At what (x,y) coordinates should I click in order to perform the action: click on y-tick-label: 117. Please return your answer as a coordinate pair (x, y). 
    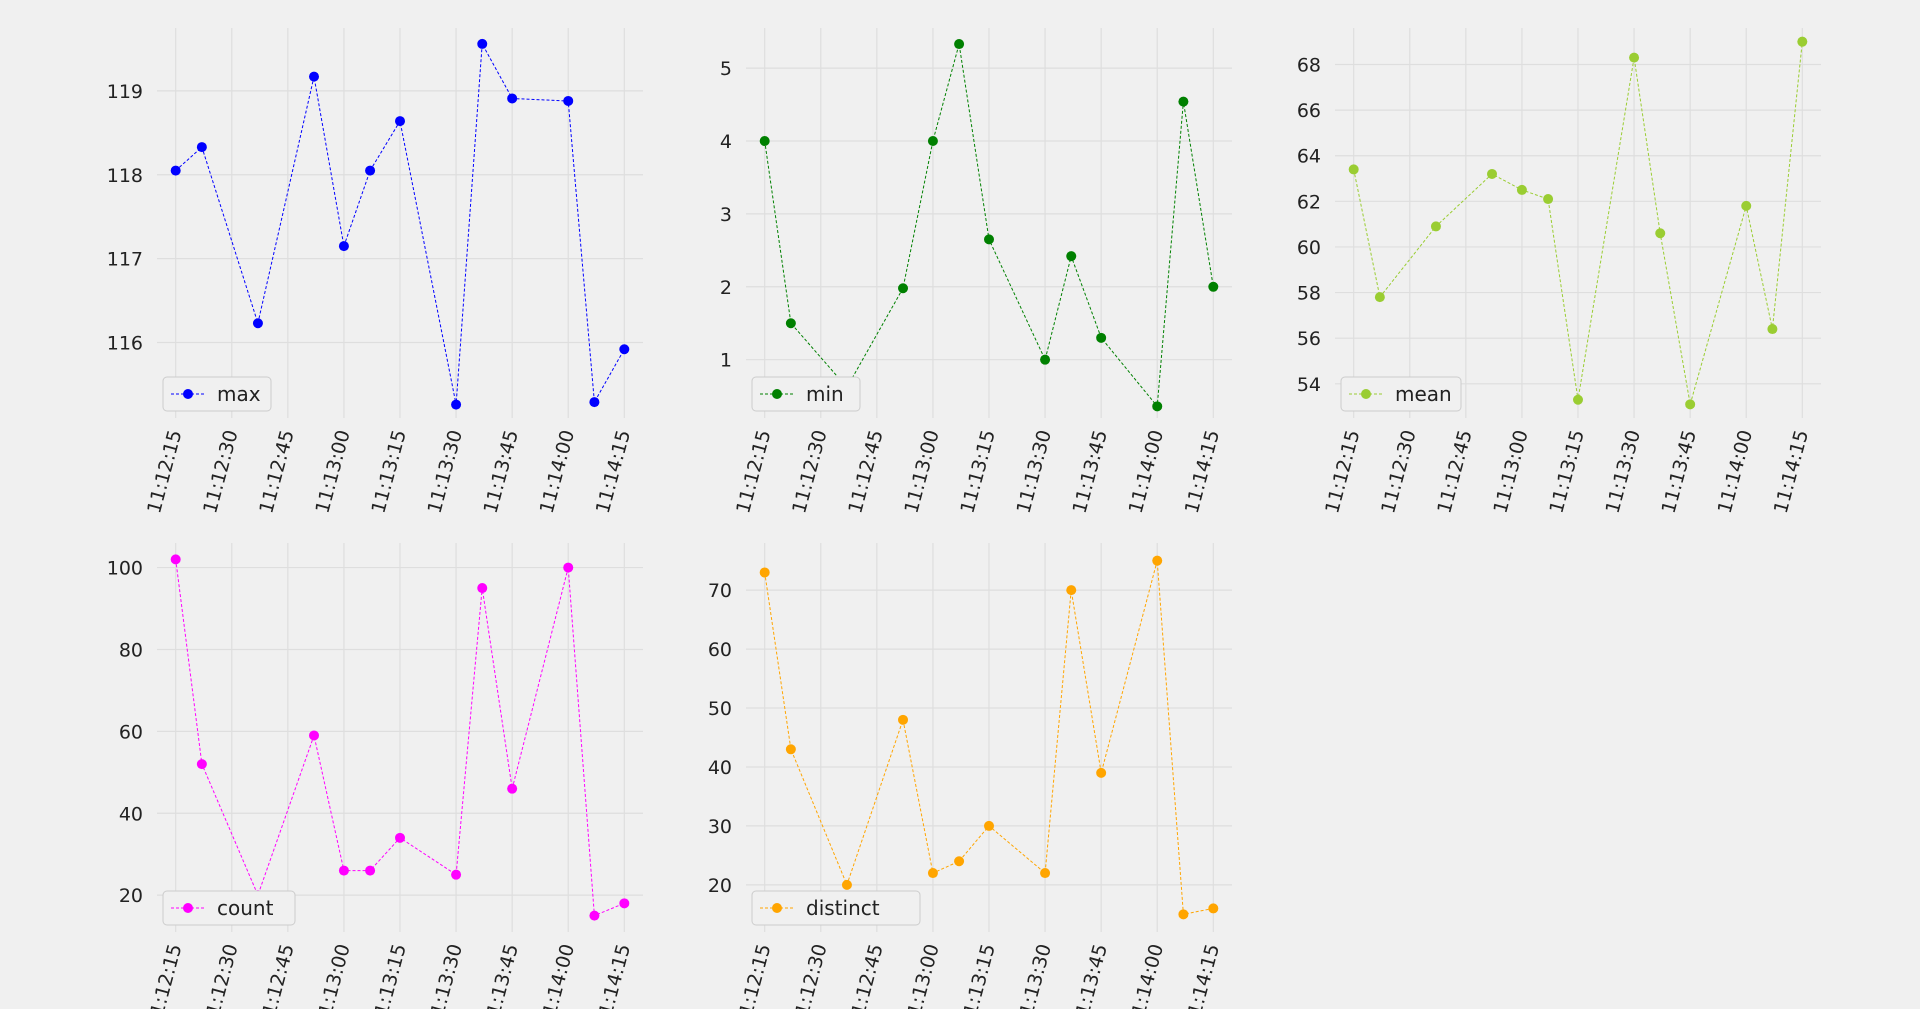
    Looking at the image, I should click on (125, 260).